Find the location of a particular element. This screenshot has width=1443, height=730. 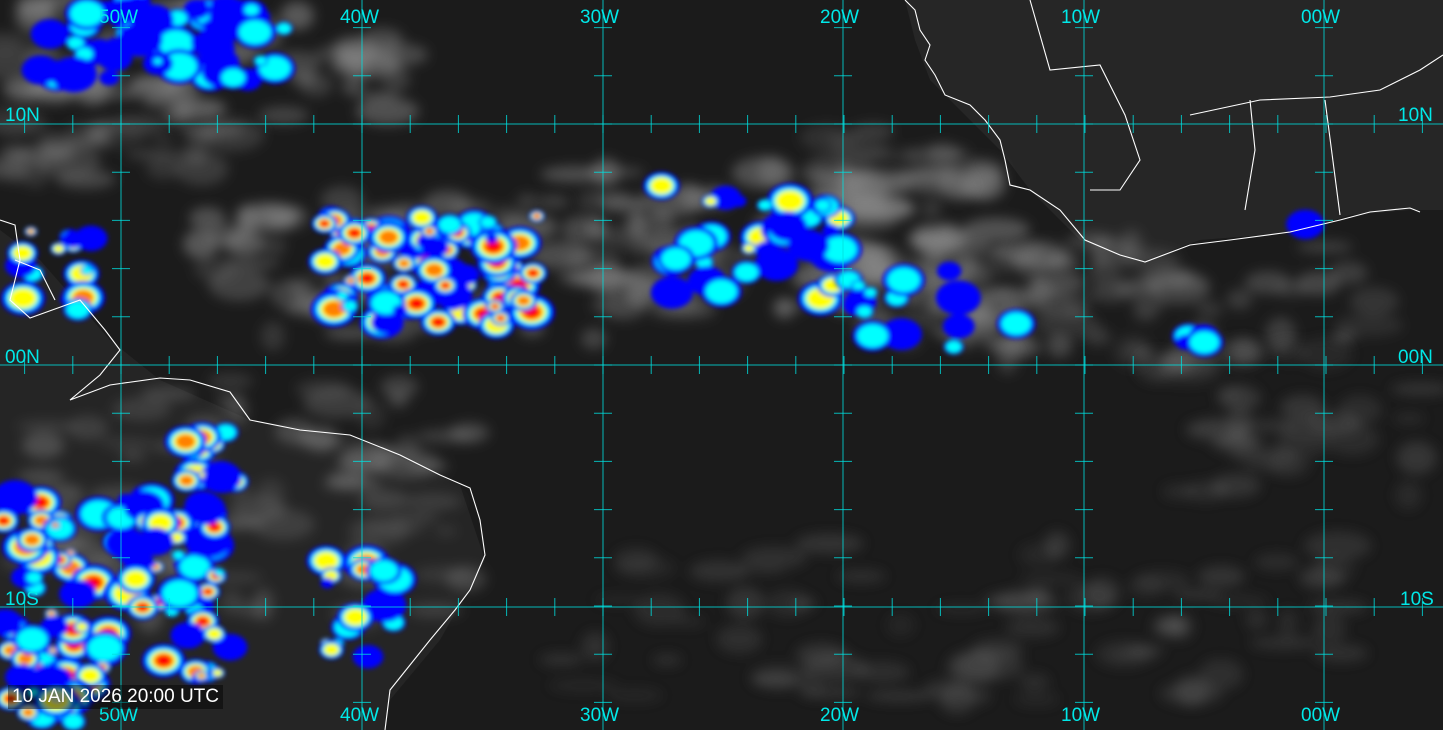

timestamp: 10 JAN 2026 20:00 UTC is located at coordinates (116, 697).